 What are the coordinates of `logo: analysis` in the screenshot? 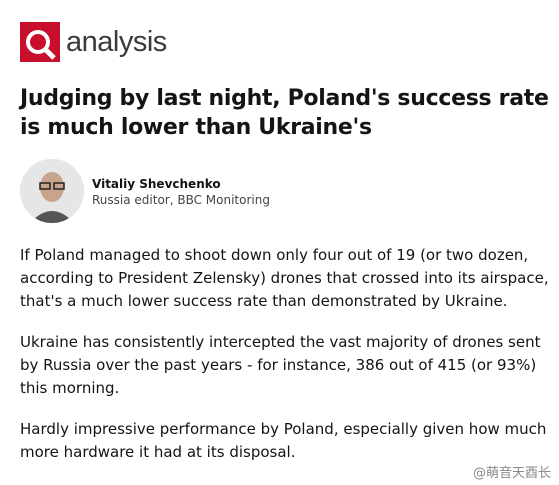 It's located at (93, 42).